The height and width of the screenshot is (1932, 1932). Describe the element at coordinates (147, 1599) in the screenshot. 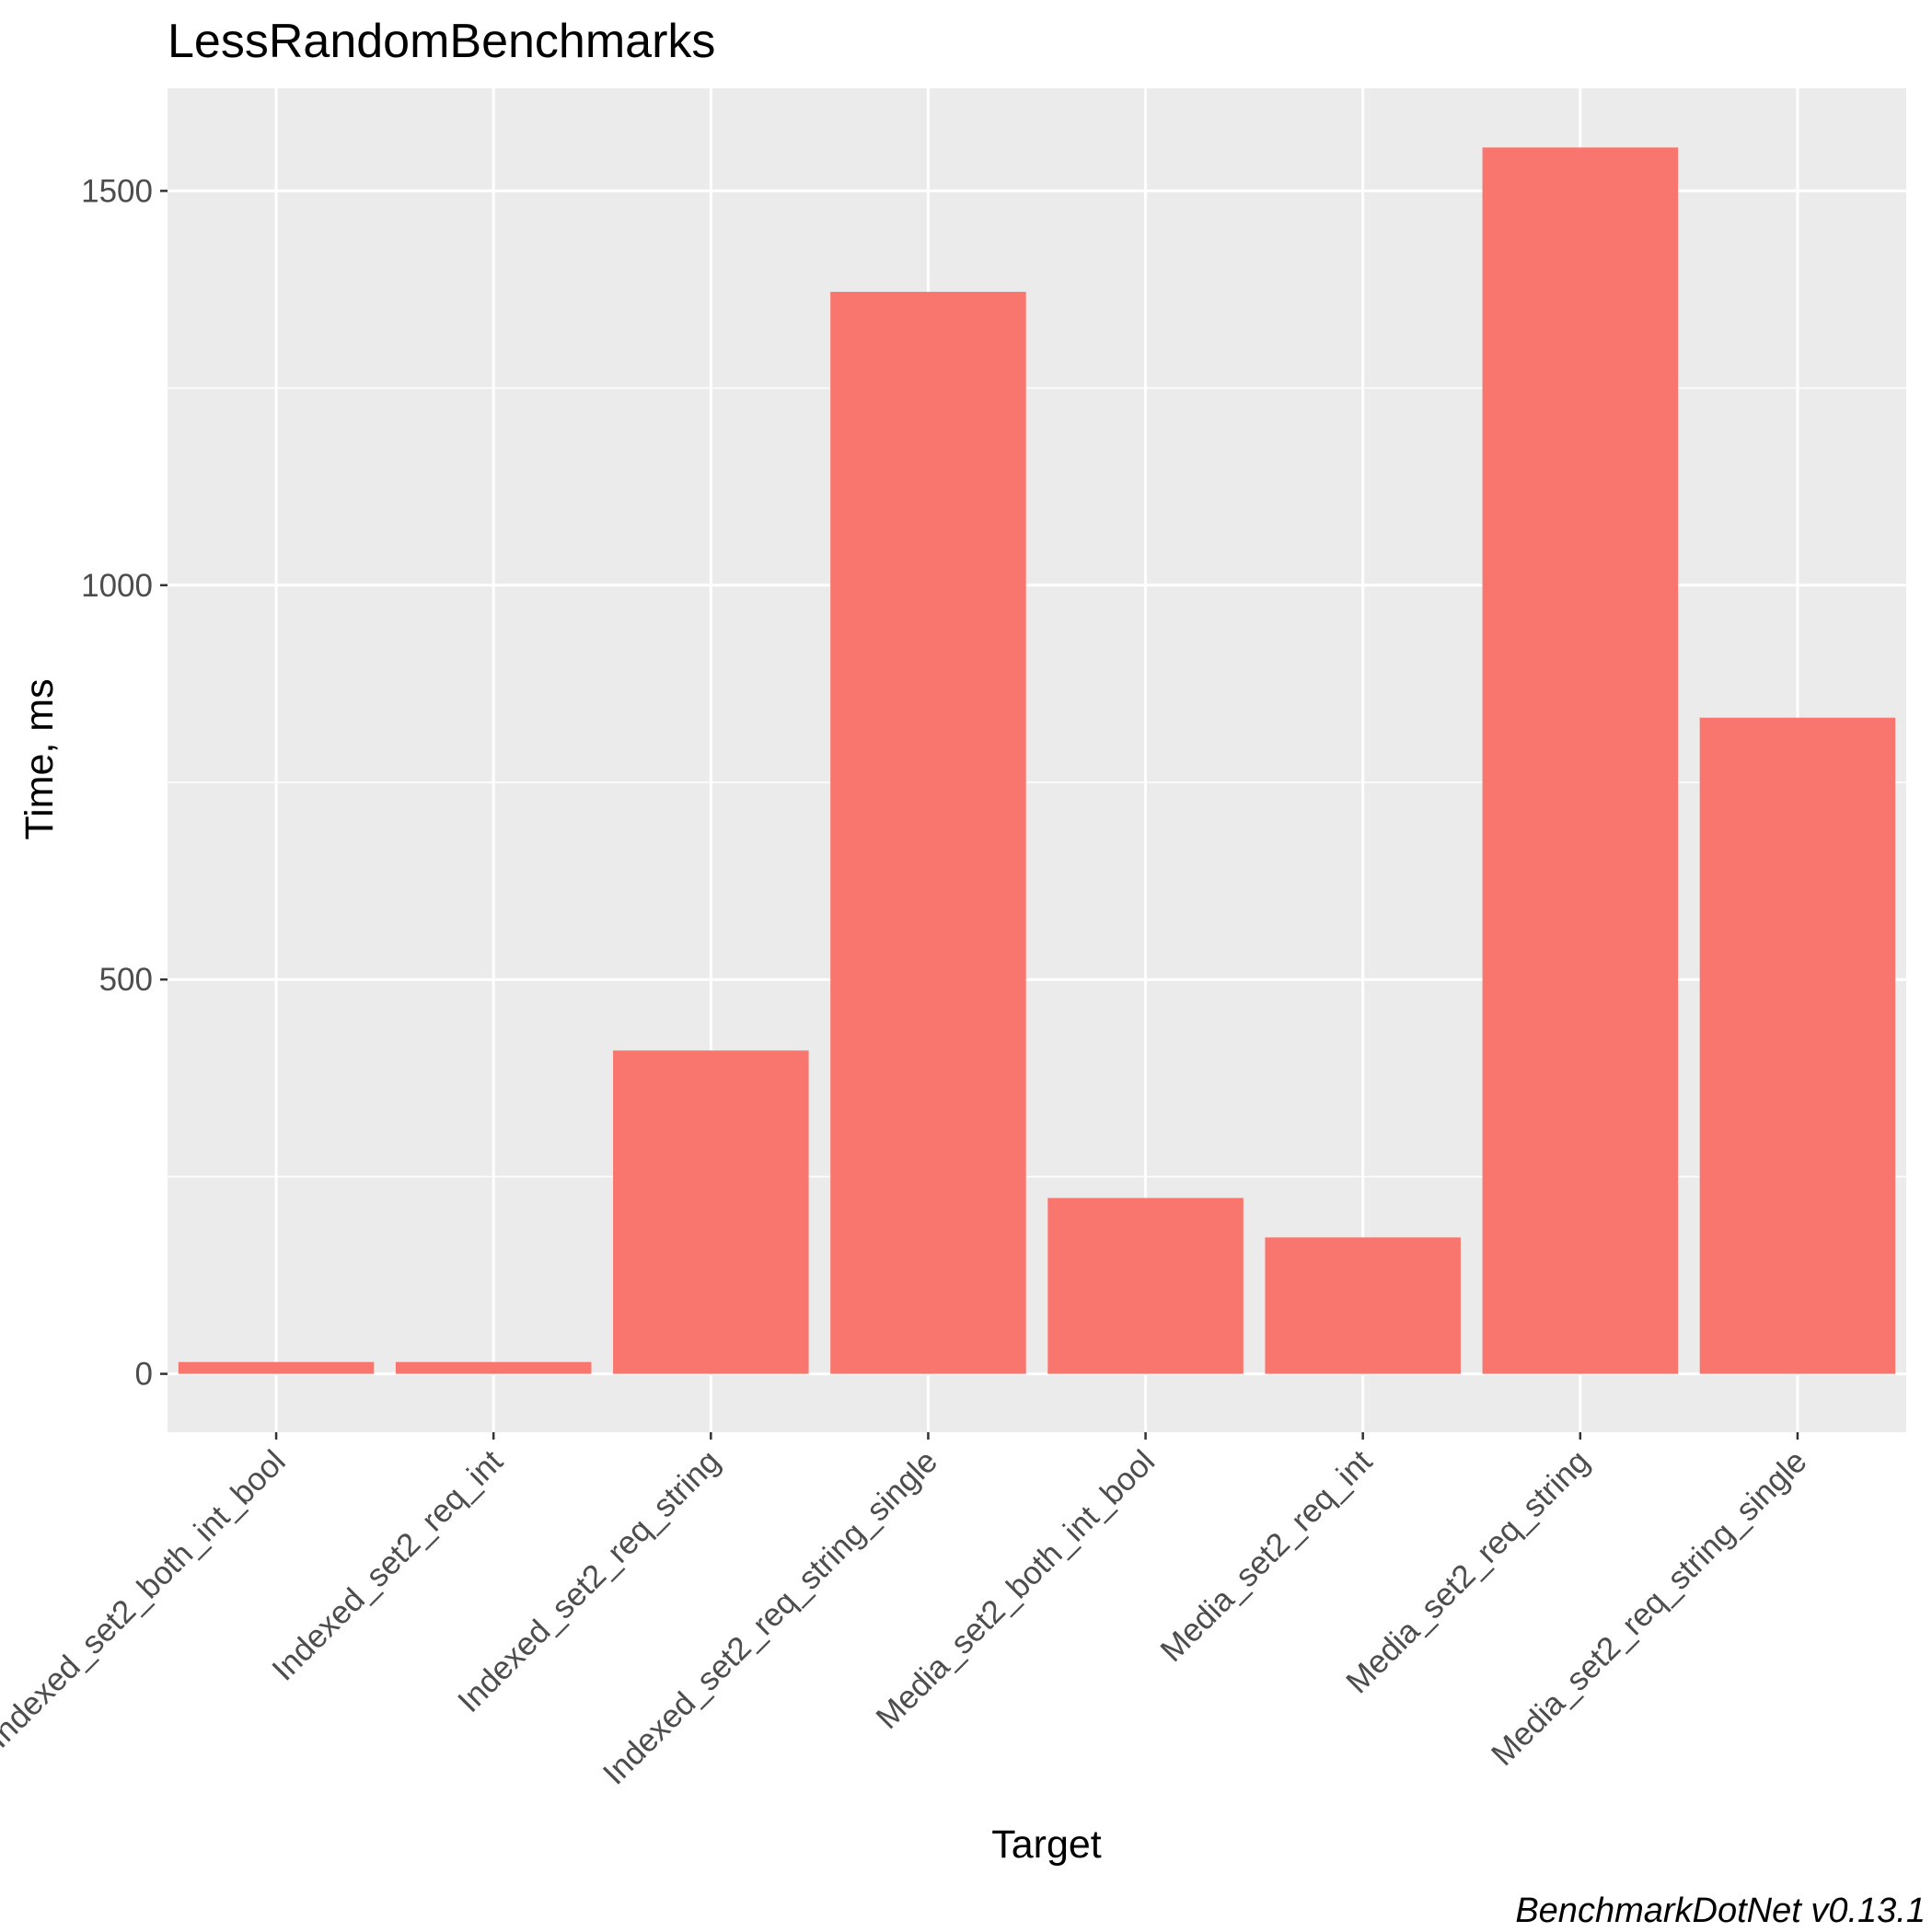

I see `x-tick-label: Indexed_set2_both_int_bool` at that location.